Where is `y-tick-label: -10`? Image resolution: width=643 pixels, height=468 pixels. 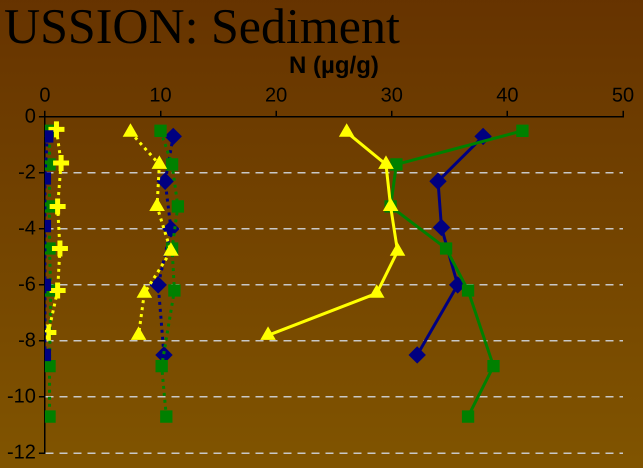
y-tick-label: -10 is located at coordinates (21, 396).